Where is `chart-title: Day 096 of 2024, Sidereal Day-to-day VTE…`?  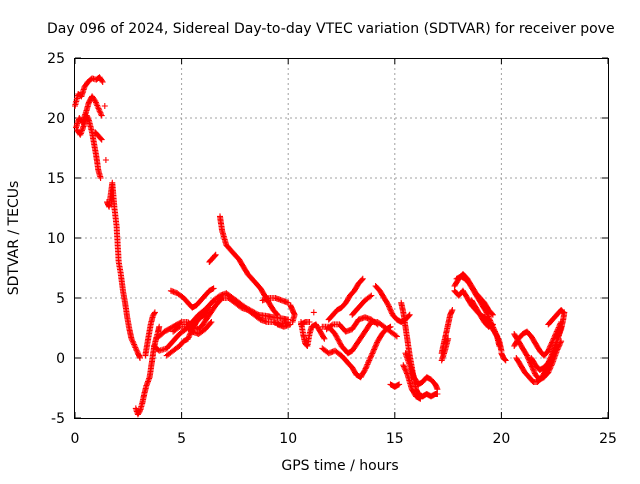
chart-title: Day 096 of 2024, Sidereal Day-to-day VTE… is located at coordinates (331, 29).